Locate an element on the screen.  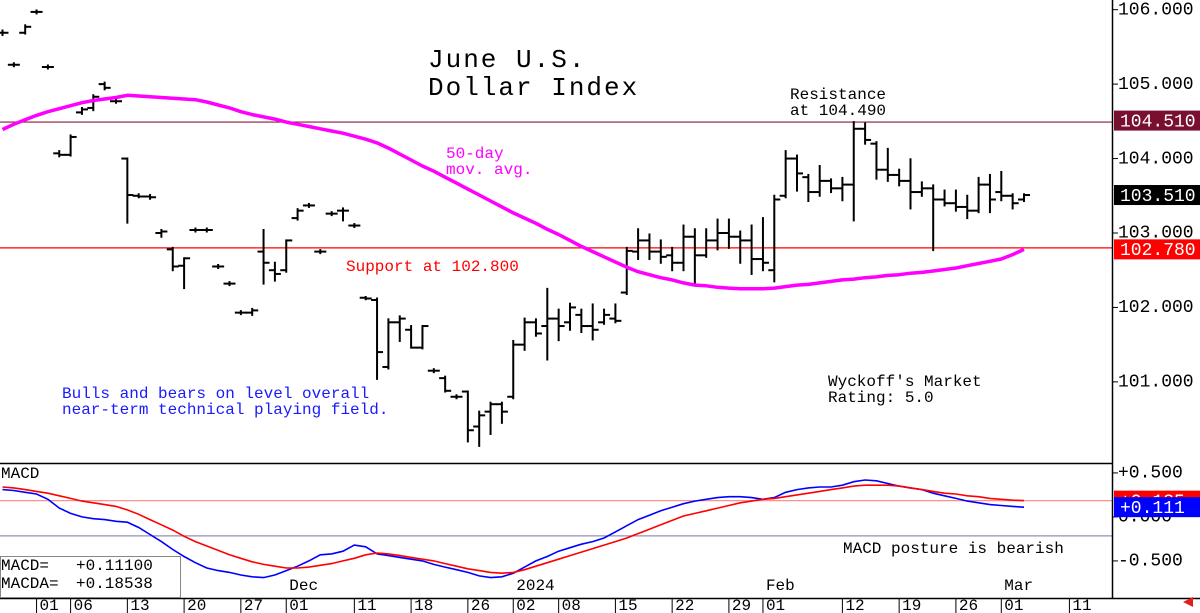
x-tick-label: 29 is located at coordinates (741, 605).